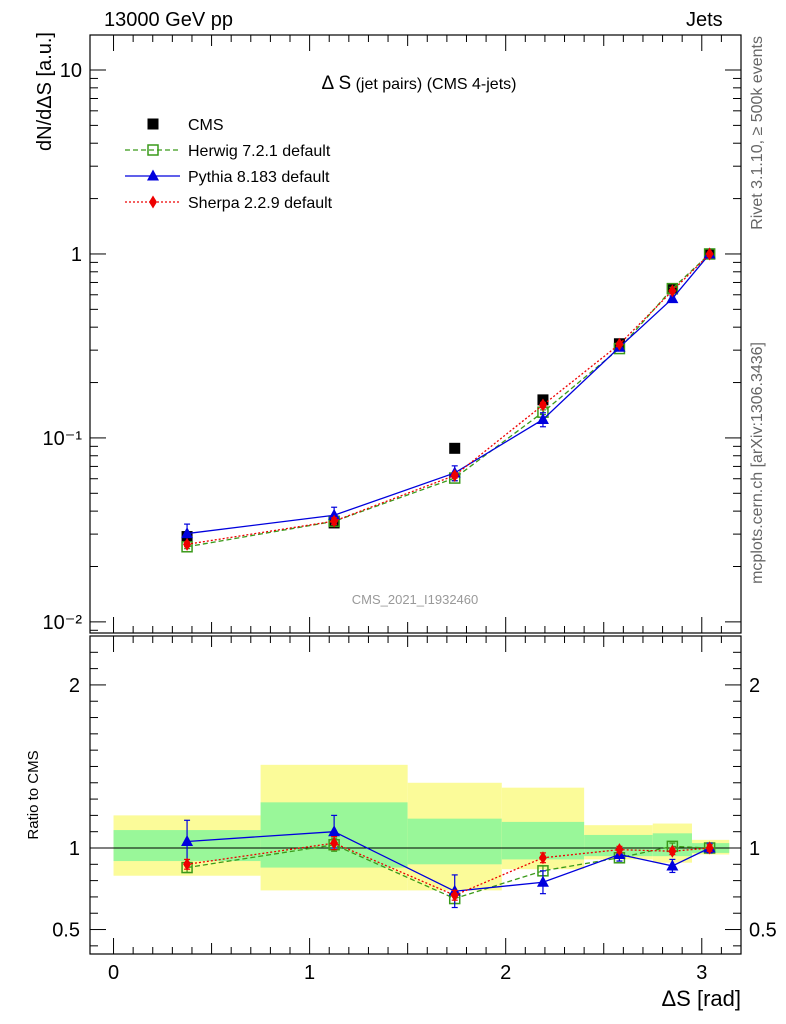 This screenshot has height=1024, width=786. I want to click on ratio-y-tick-label-left: 1, so click(74, 849).